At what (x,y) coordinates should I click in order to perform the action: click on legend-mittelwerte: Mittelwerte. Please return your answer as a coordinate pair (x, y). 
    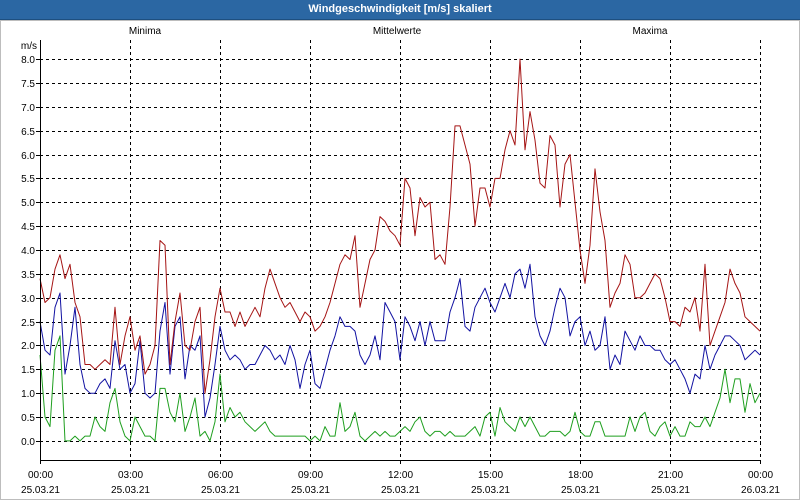
    Looking at the image, I should click on (397, 31).